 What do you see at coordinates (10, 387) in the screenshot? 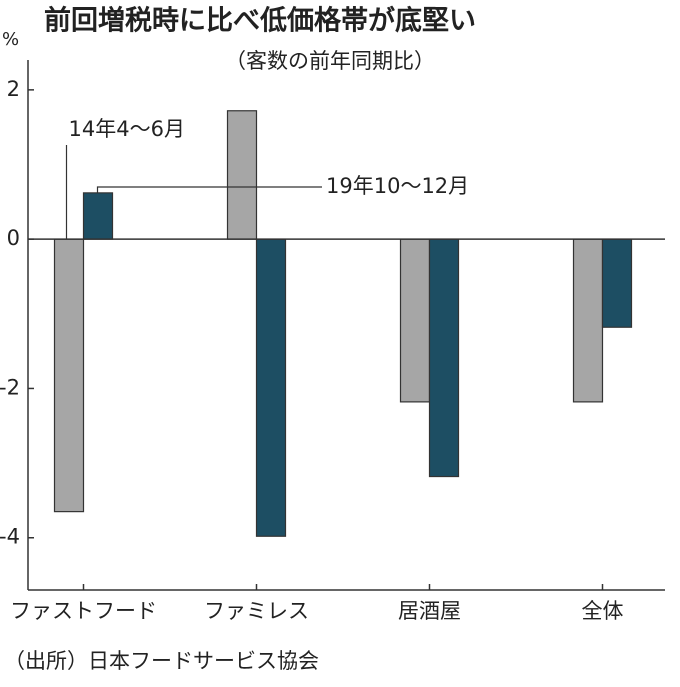
I see `y-tick-label: -2` at bounding box center [10, 387].